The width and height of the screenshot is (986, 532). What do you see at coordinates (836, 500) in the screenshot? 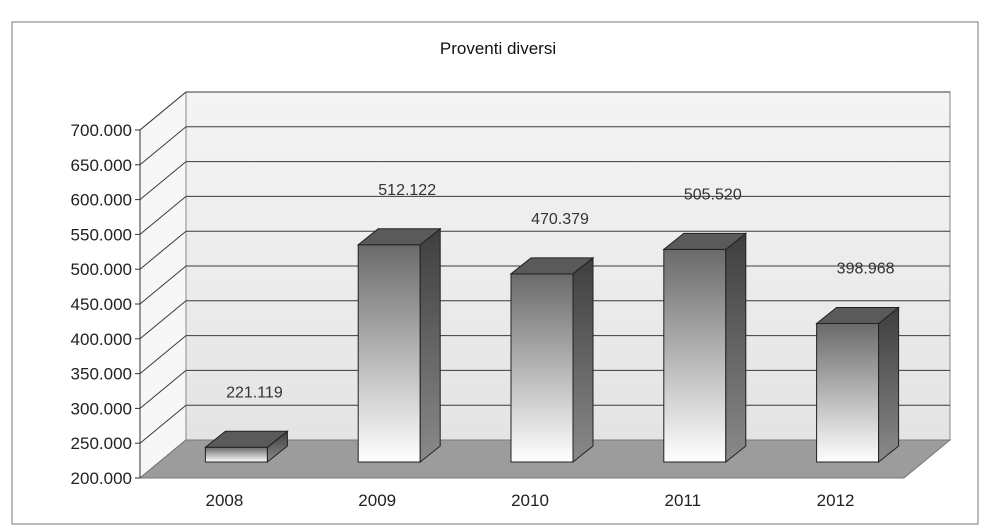
I see `x-tick-label: 2012` at bounding box center [836, 500].